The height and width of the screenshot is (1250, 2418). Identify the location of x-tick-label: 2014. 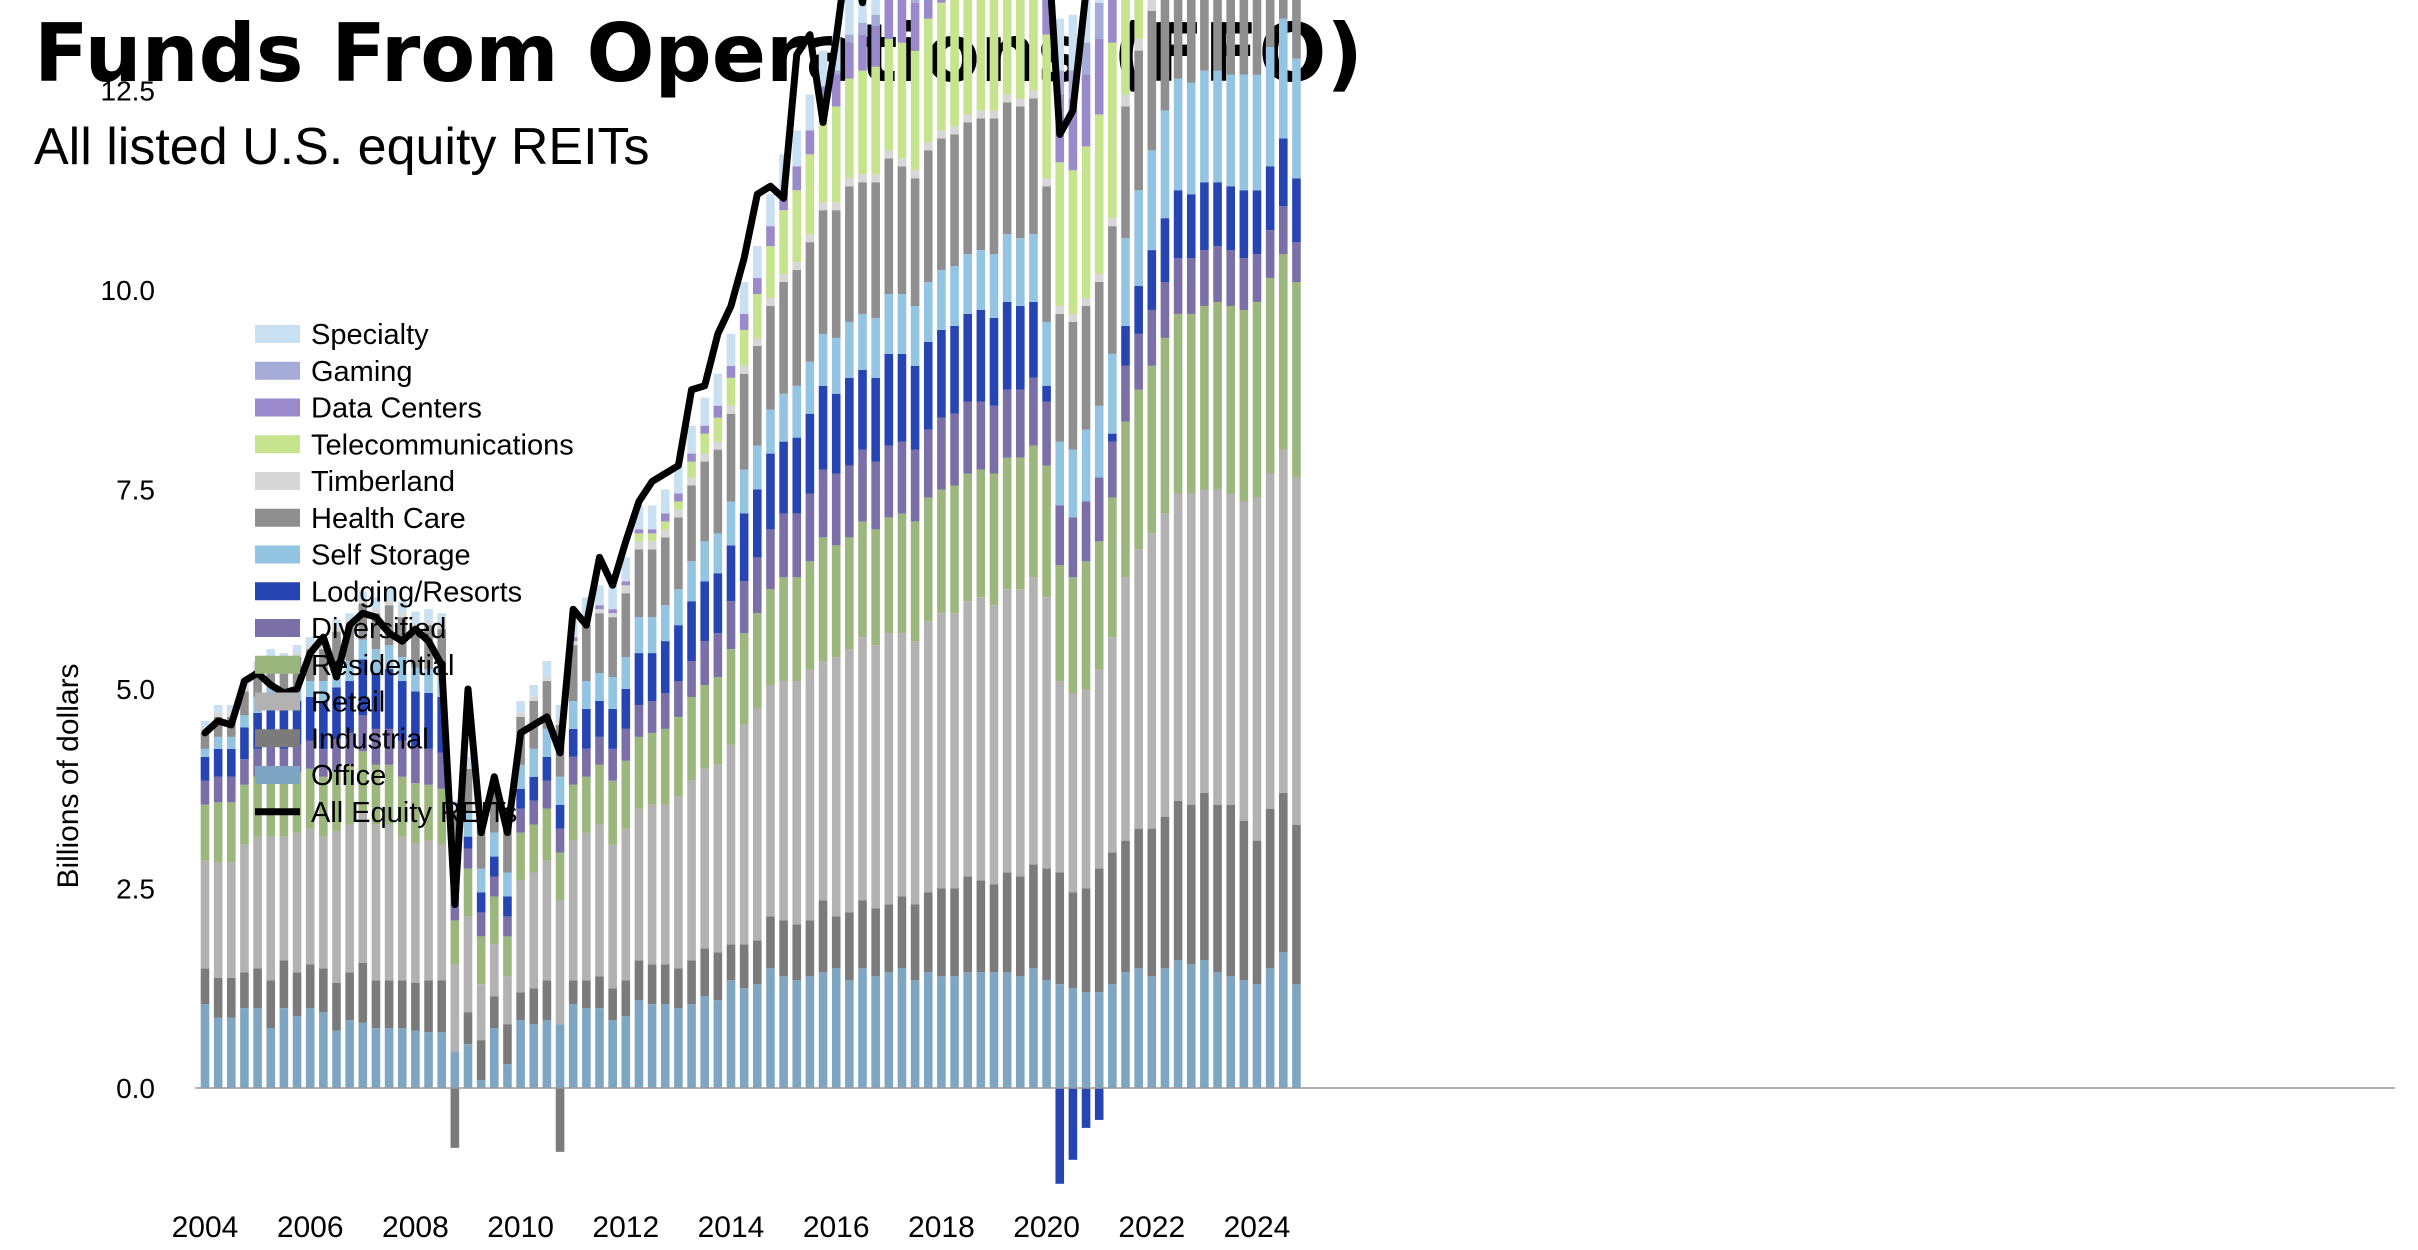
(731, 1227).